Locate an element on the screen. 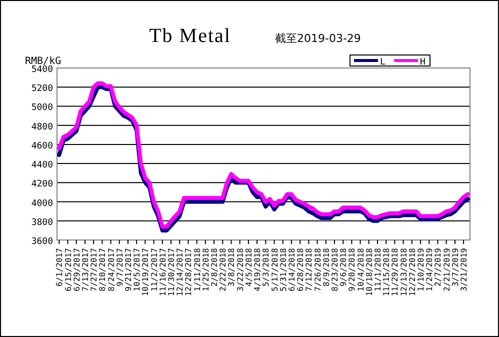 The image size is (499, 337). x-tick-label: 9/6/2018 is located at coordinates (343, 267).